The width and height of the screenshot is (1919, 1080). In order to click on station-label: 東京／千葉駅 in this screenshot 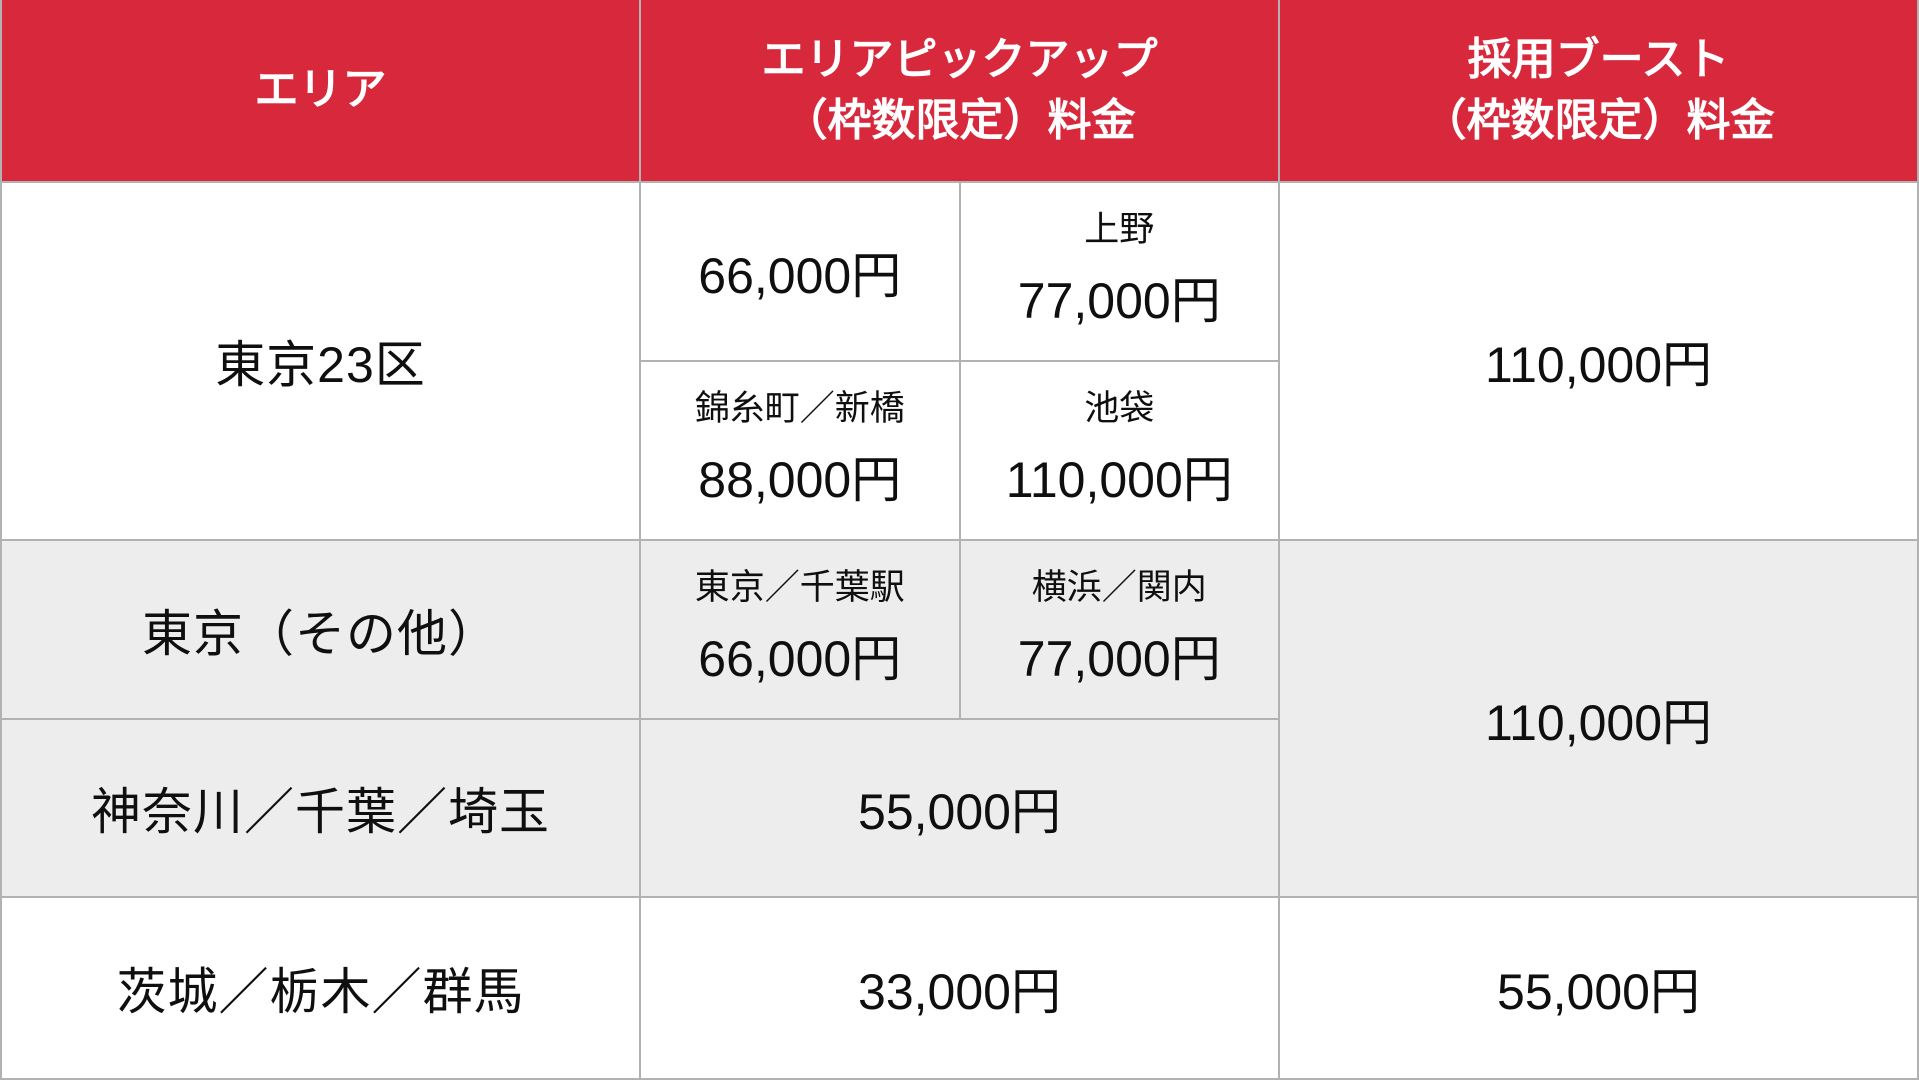, I will do `click(799, 588)`.